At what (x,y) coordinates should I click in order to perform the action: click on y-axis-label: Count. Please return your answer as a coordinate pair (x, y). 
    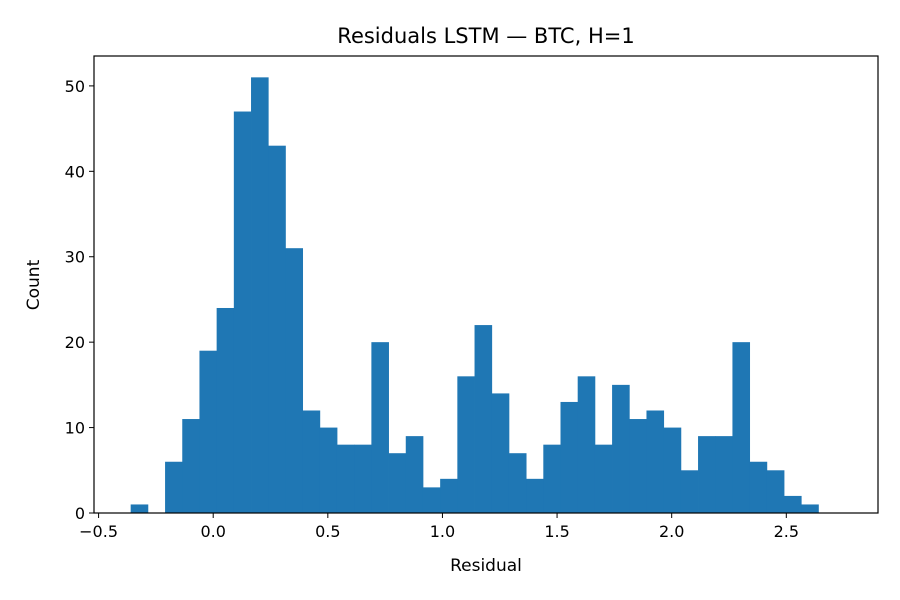
    Looking at the image, I should click on (34, 284).